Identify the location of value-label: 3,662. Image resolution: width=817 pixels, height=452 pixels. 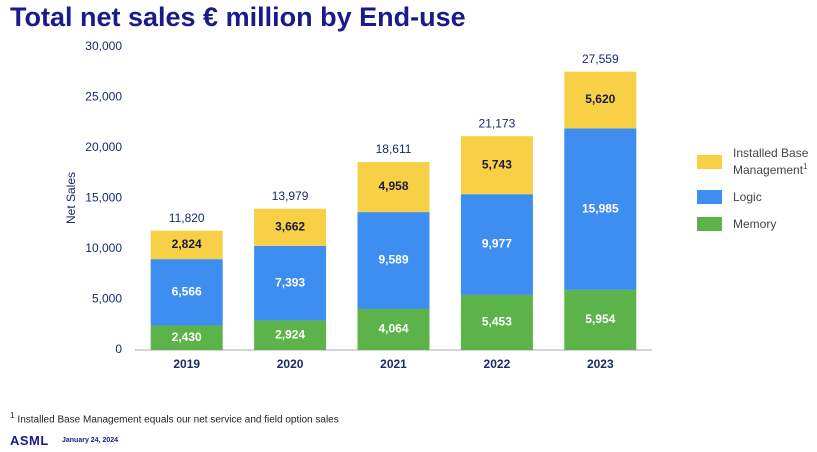
(290, 226).